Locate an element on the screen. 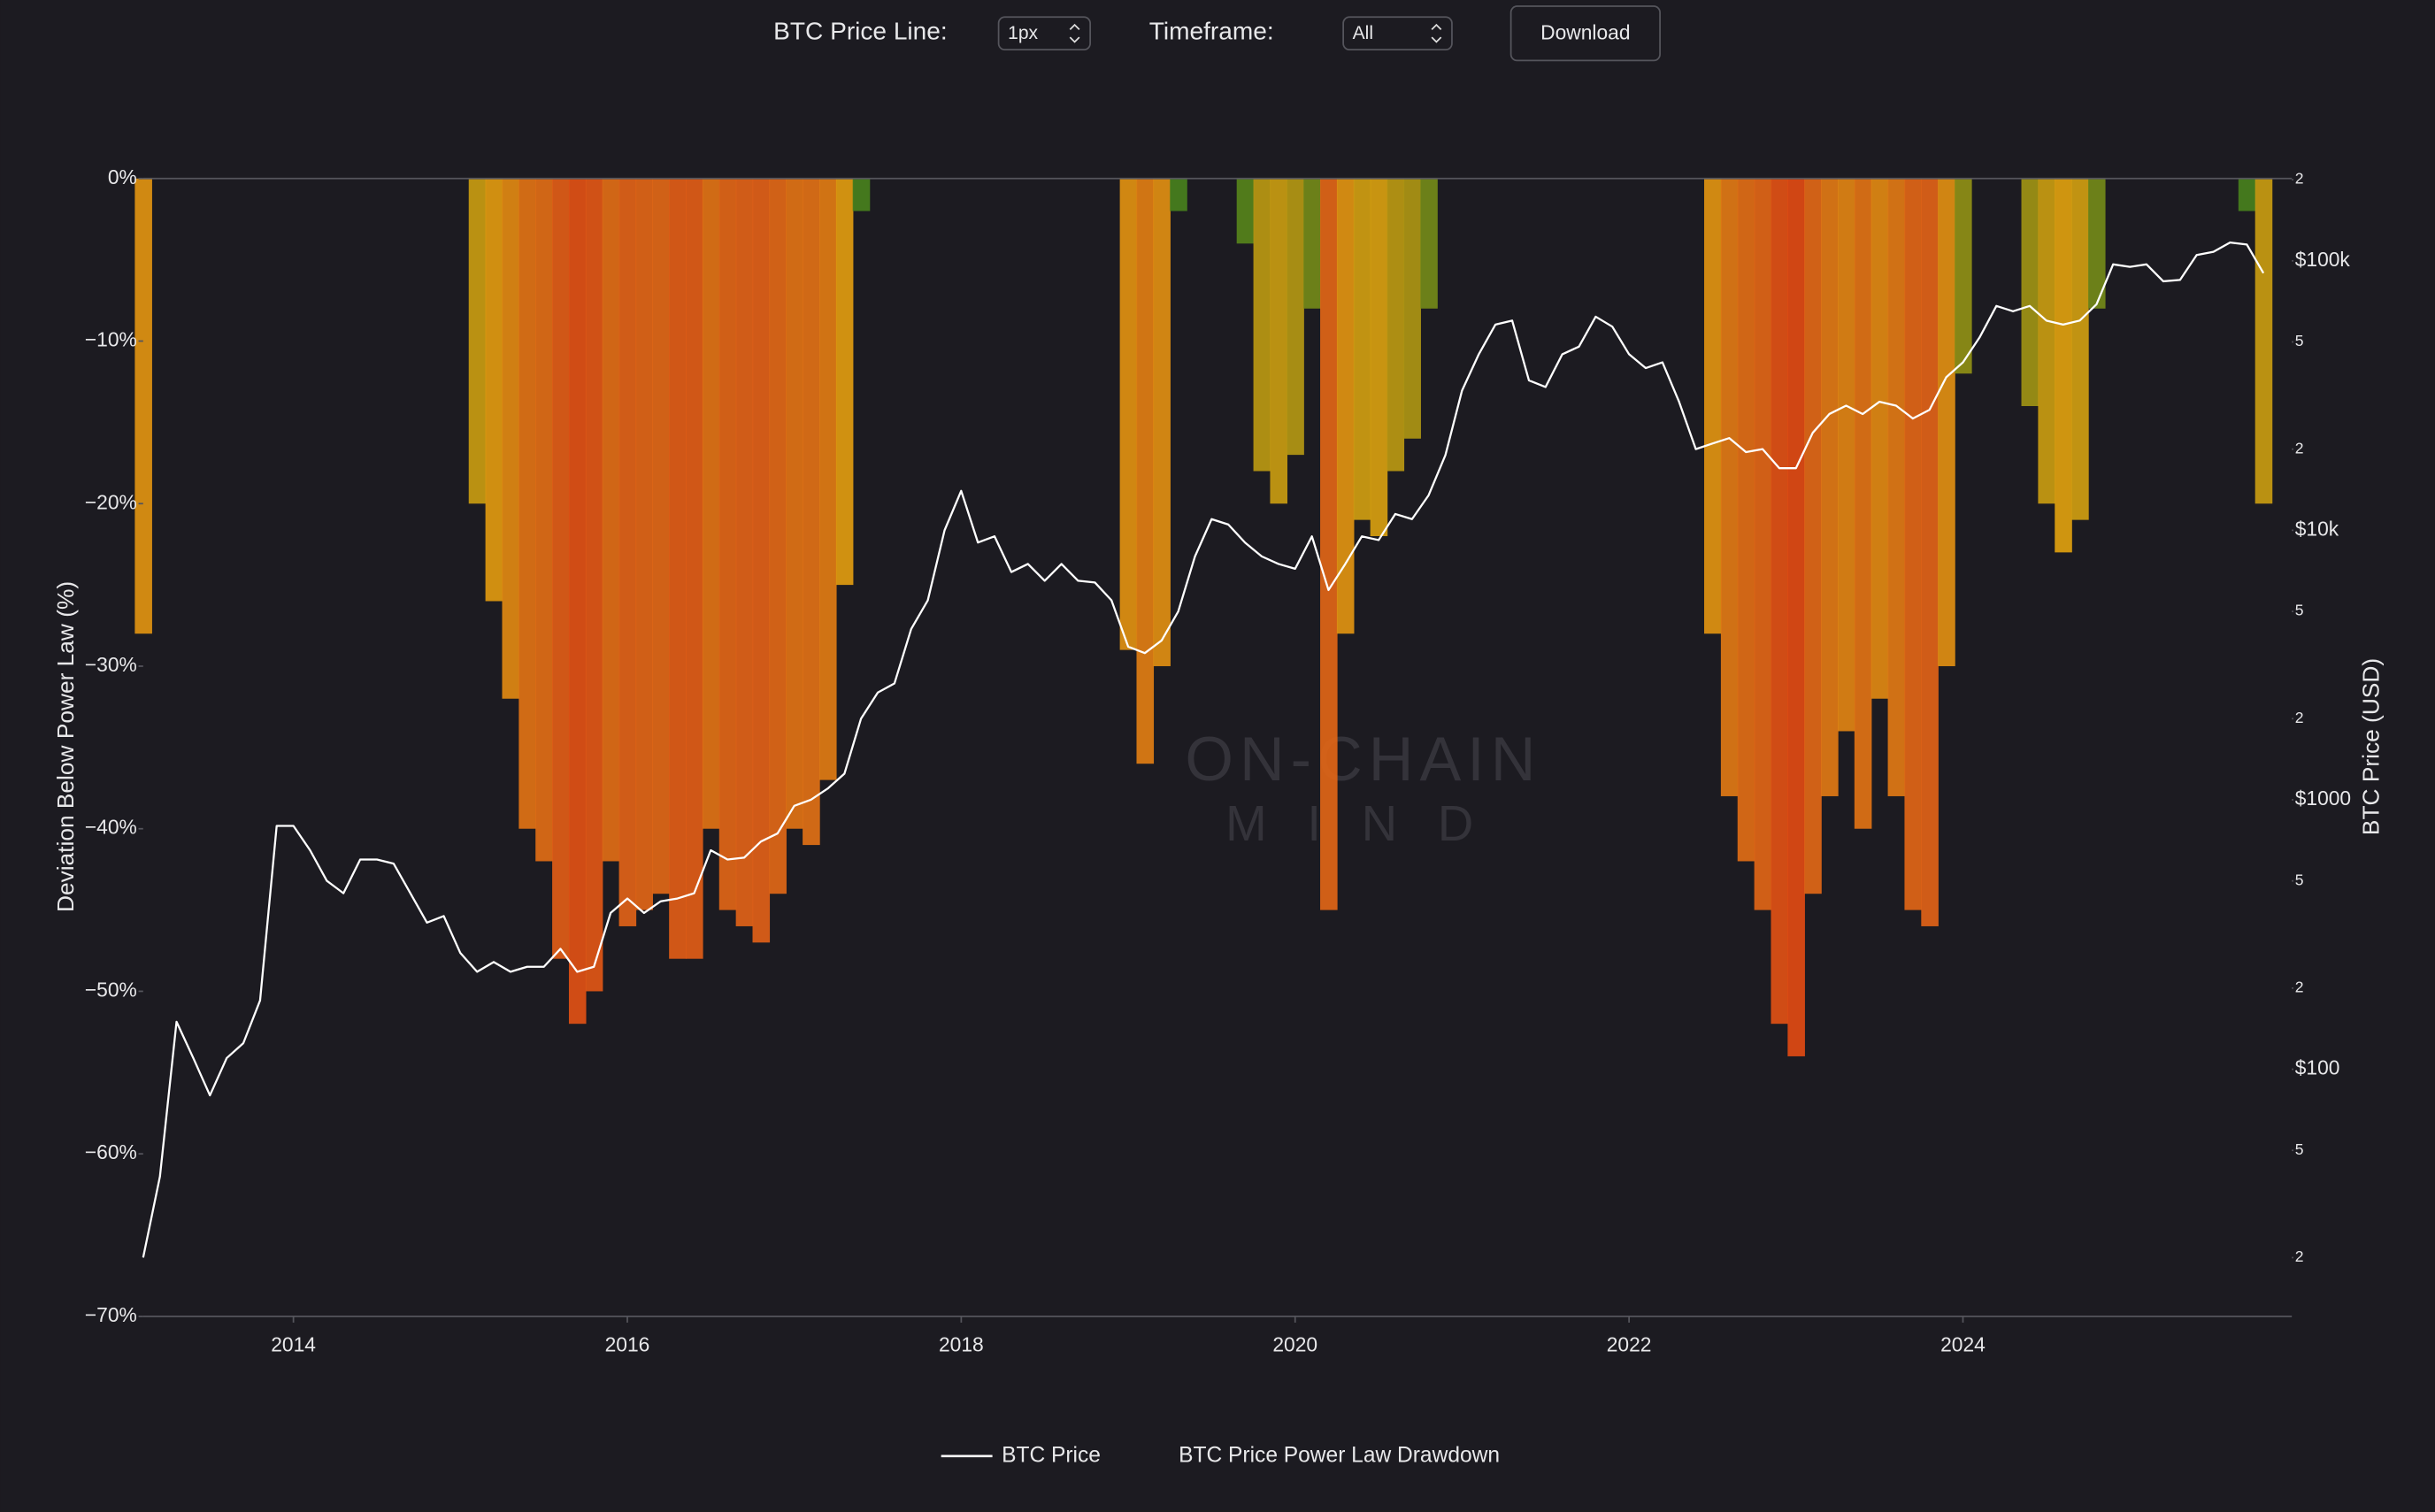 The height and width of the screenshot is (1512, 2435). price-line-select is located at coordinates (1044, 33).